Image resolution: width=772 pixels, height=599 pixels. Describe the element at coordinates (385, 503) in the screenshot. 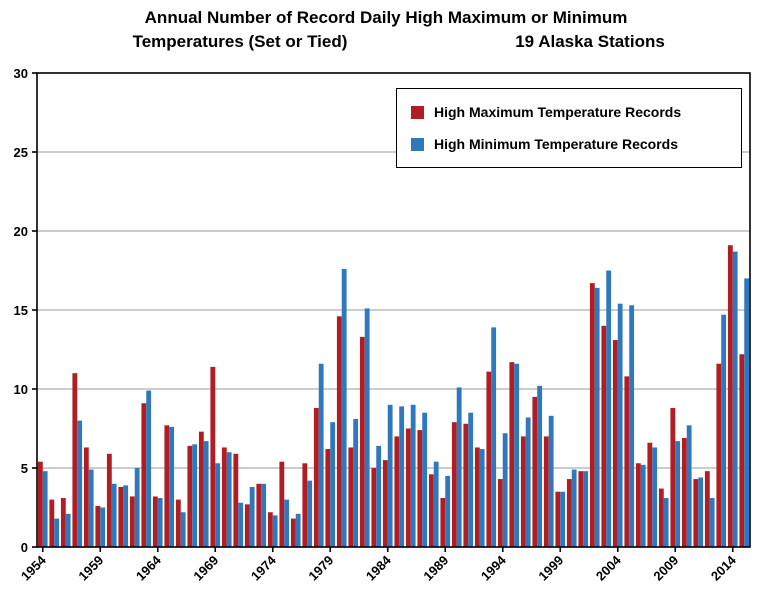

I see `bar-high-max-1984` at that location.